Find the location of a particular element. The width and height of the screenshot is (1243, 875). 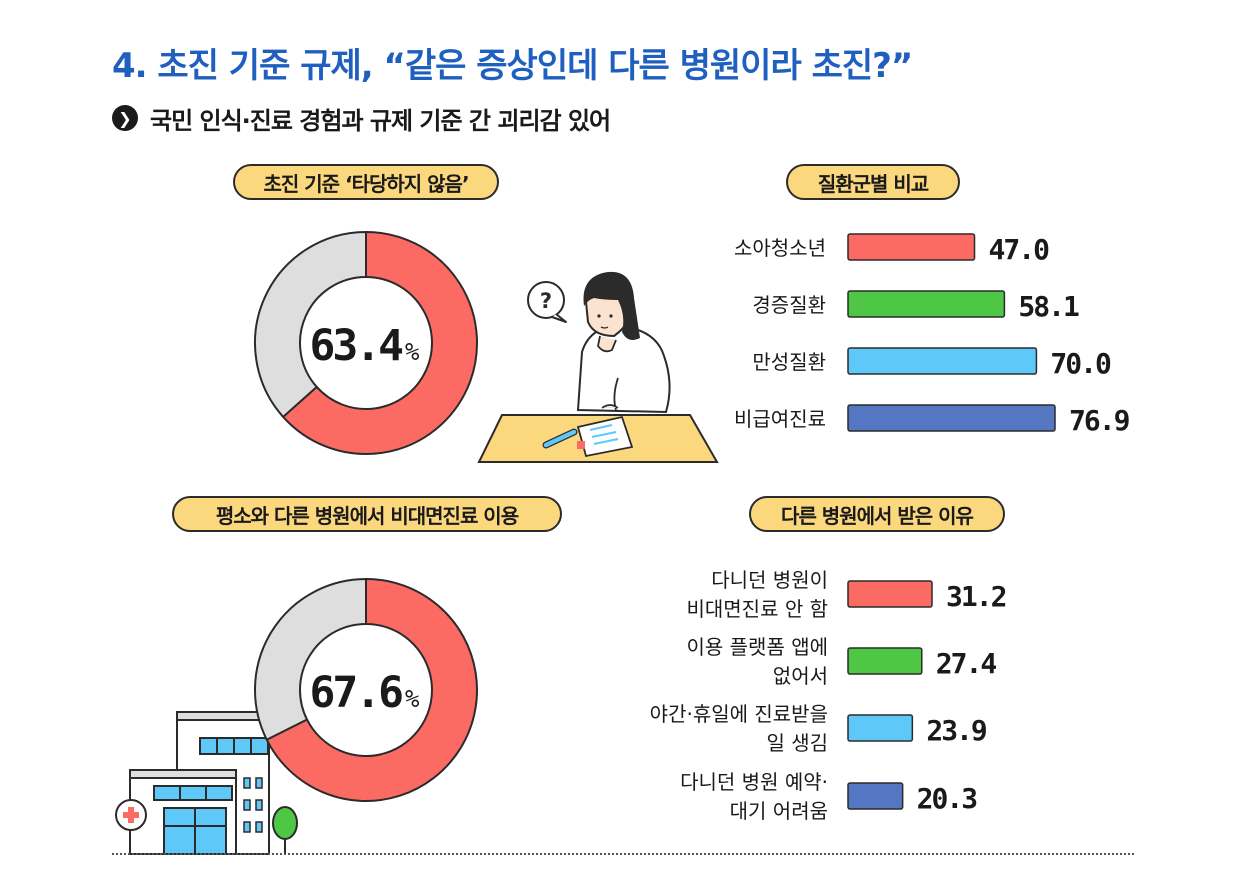

subtitle-row: ❯ 국민 인식·진료 경험과 규제 기준 간 괴리감 있어 is located at coordinates (361, 118).